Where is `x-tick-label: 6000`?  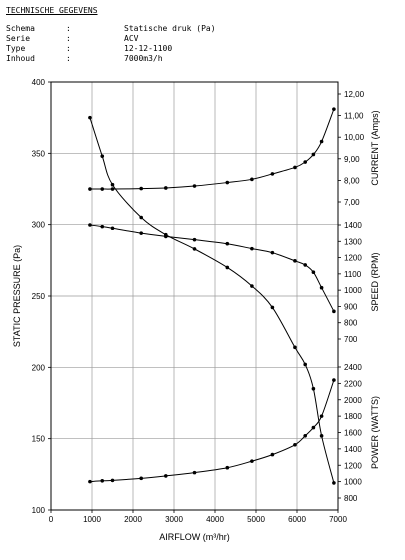 x-tick-label: 6000 is located at coordinates (297, 519).